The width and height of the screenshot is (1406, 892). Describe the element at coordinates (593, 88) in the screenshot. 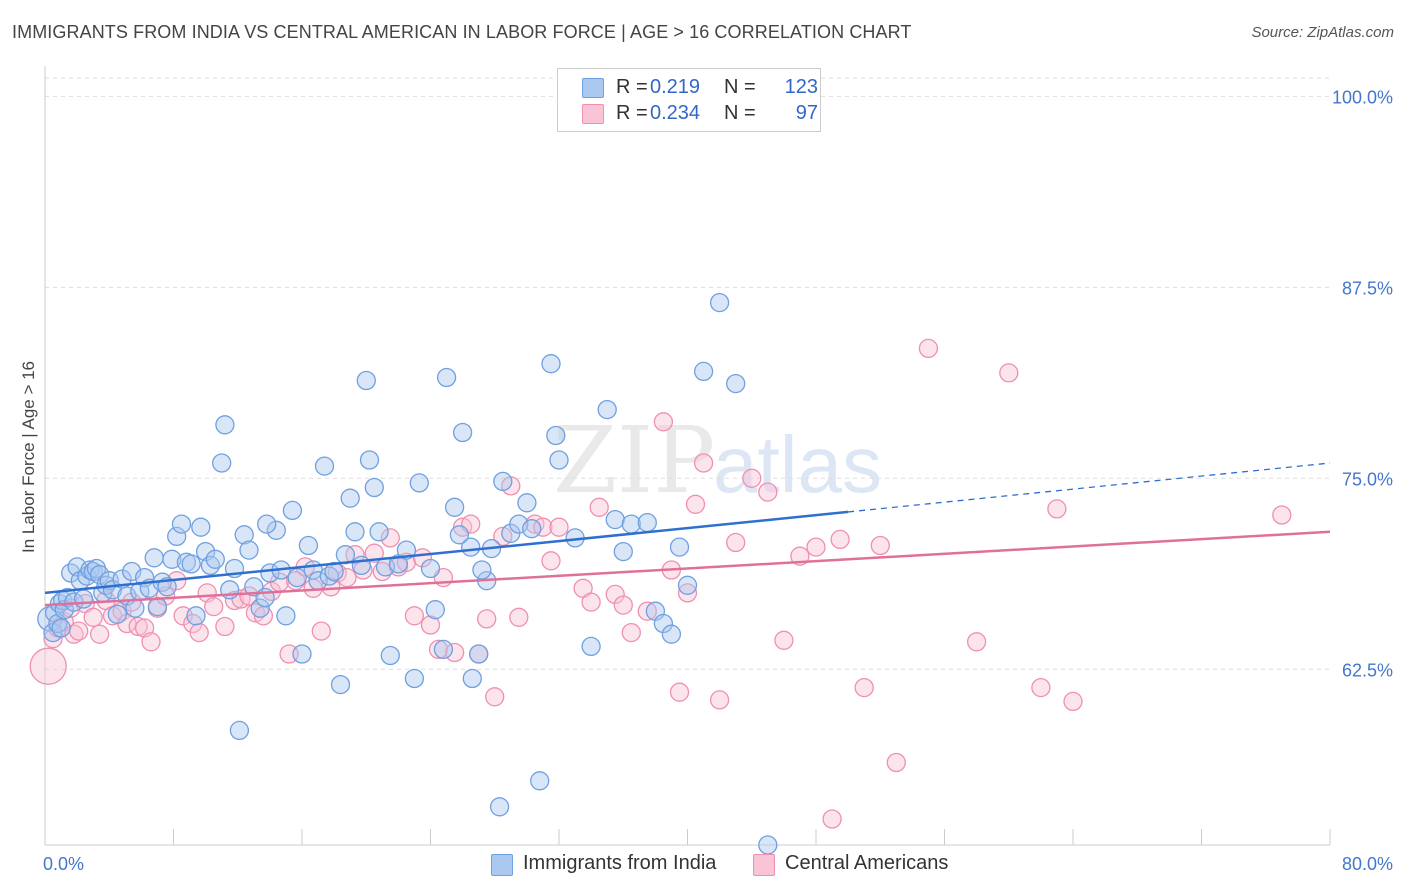

I see `legend-swatch-india` at that location.